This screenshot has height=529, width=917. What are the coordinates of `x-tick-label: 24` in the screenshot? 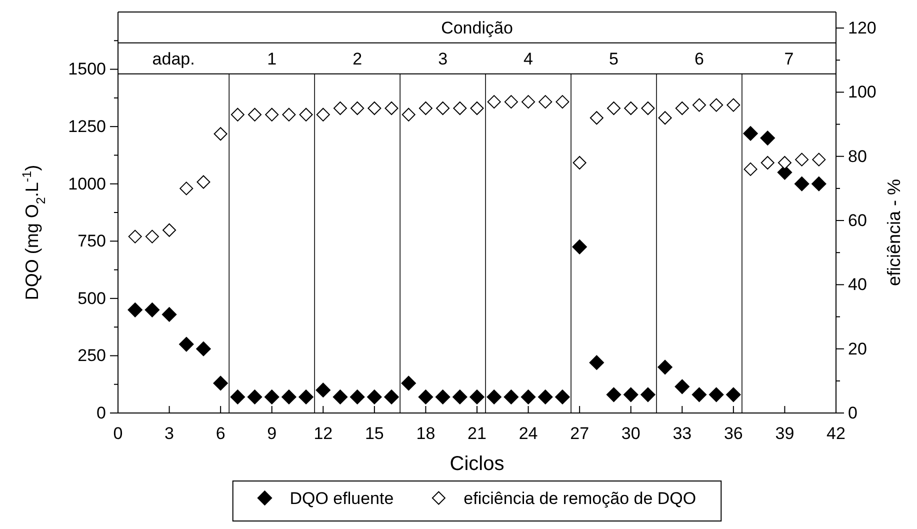 It's located at (528, 434).